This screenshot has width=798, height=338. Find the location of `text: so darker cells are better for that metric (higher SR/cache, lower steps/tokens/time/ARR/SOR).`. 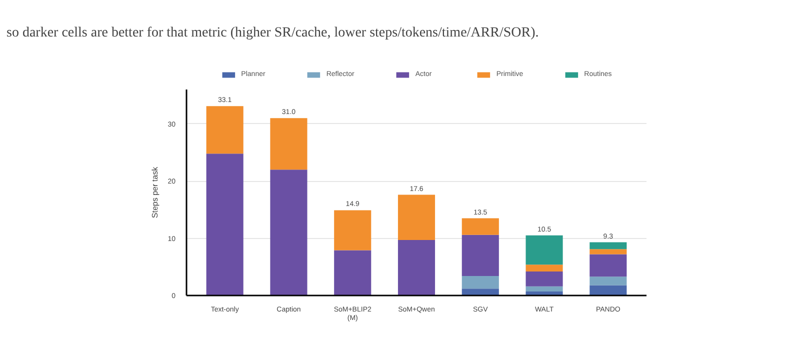

text: so darker cells are better for that metric (higher SR/cache, lower steps/tokens/time/ARR/SOR). is located at coordinates (272, 33).